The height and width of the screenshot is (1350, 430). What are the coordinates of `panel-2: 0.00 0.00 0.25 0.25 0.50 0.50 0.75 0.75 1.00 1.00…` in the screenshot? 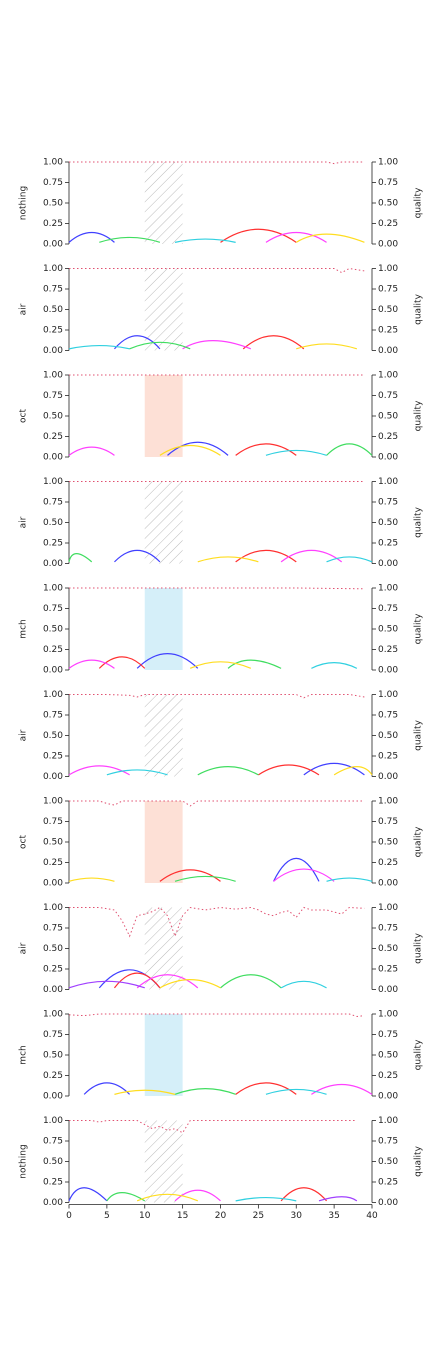 It's located at (221, 310).